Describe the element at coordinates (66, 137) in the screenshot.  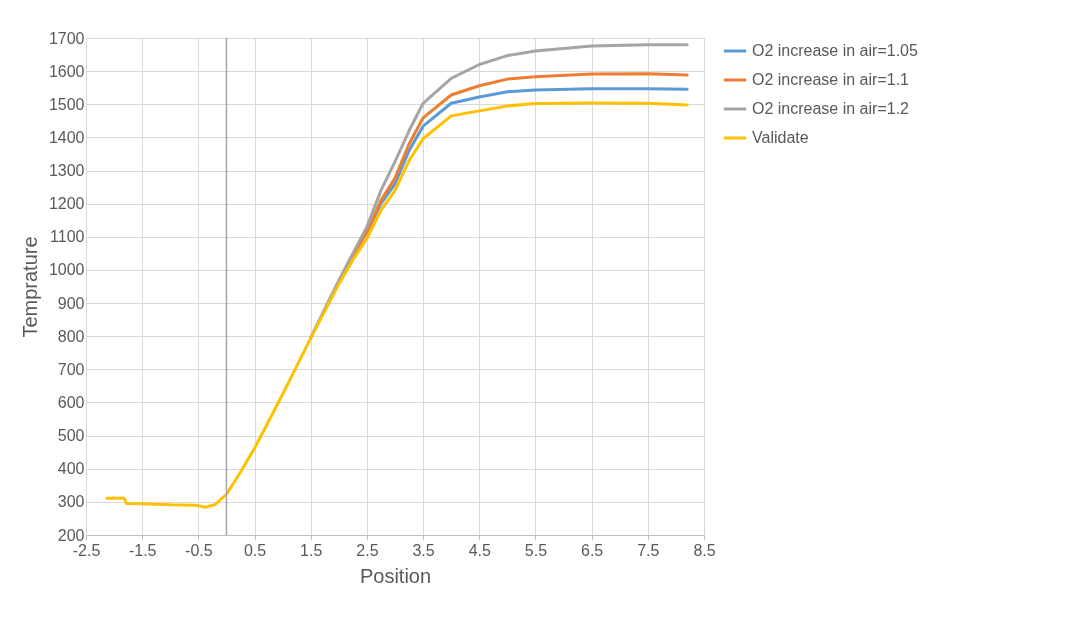
I see `y-tick-label: 1400` at that location.